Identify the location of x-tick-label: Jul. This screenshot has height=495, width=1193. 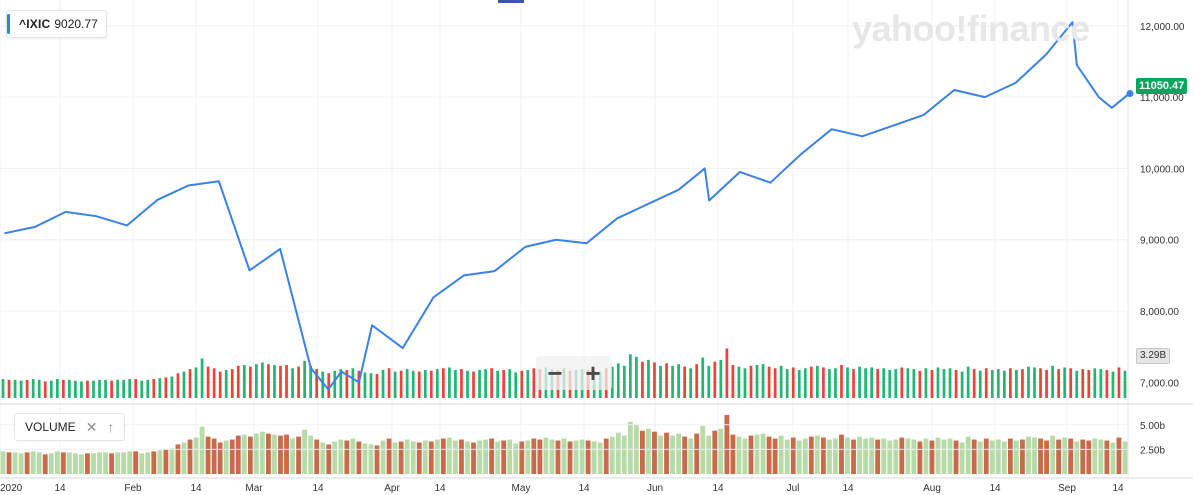
(793, 488).